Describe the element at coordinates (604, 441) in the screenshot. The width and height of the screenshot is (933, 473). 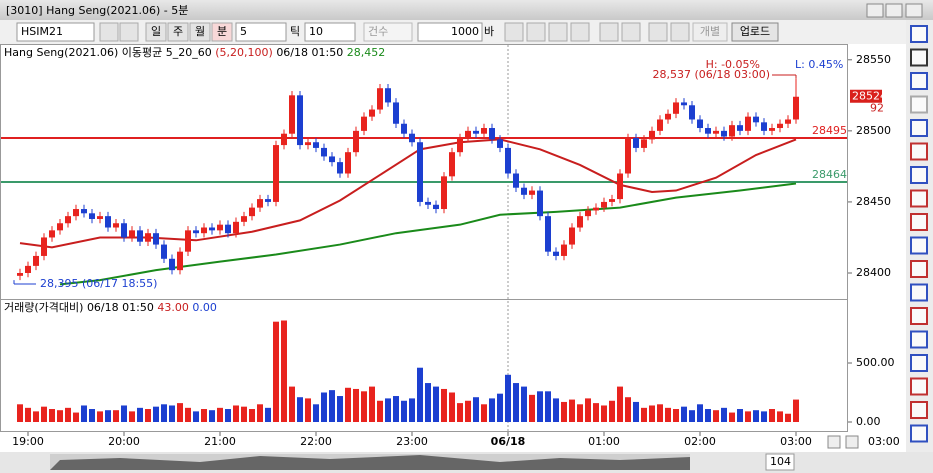
I see `x-tick-label: 01:00` at that location.